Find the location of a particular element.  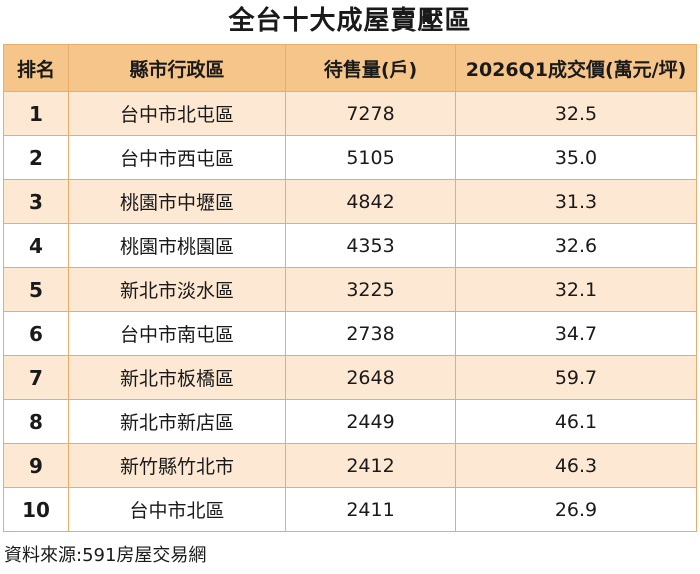

supply-cell: 2738 is located at coordinates (370, 333).